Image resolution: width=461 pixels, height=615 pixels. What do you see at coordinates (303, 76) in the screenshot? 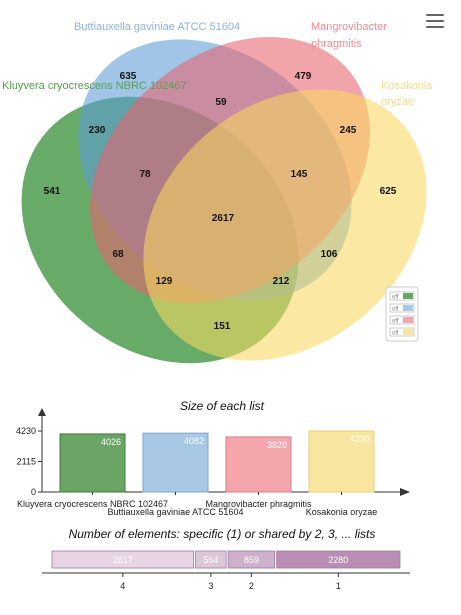
I see `count-mangrovibacter-only: 479` at bounding box center [303, 76].